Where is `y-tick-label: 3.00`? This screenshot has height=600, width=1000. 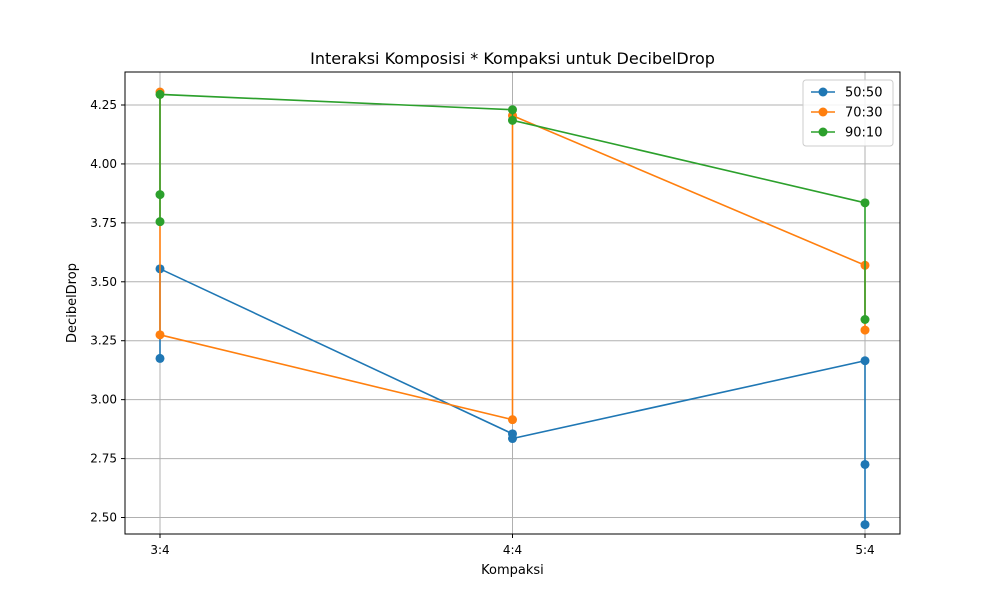 y-tick-label: 3.00 is located at coordinates (103, 400).